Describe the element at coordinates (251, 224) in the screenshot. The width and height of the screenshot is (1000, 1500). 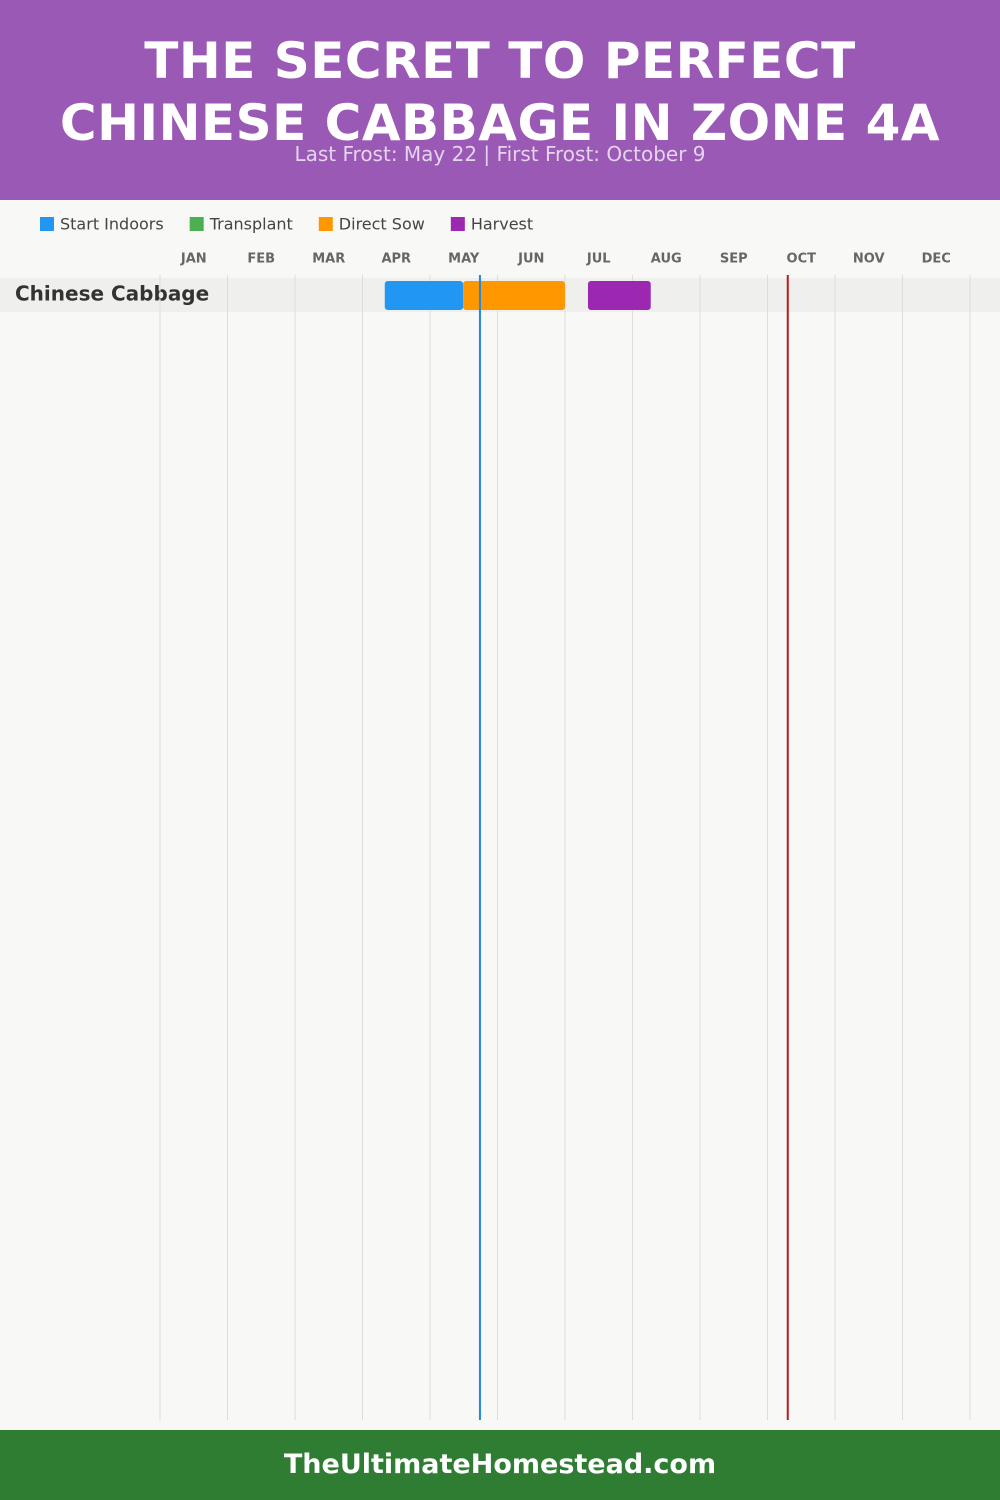
I see `legend-label: Transplant` at that location.